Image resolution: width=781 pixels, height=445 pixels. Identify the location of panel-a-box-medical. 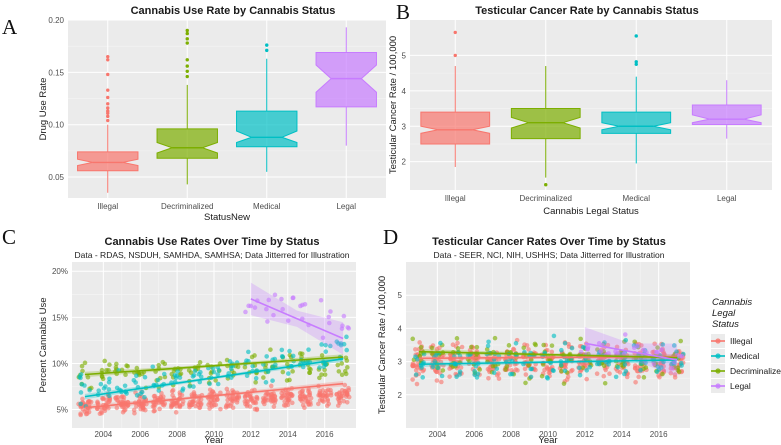
(267, 129).